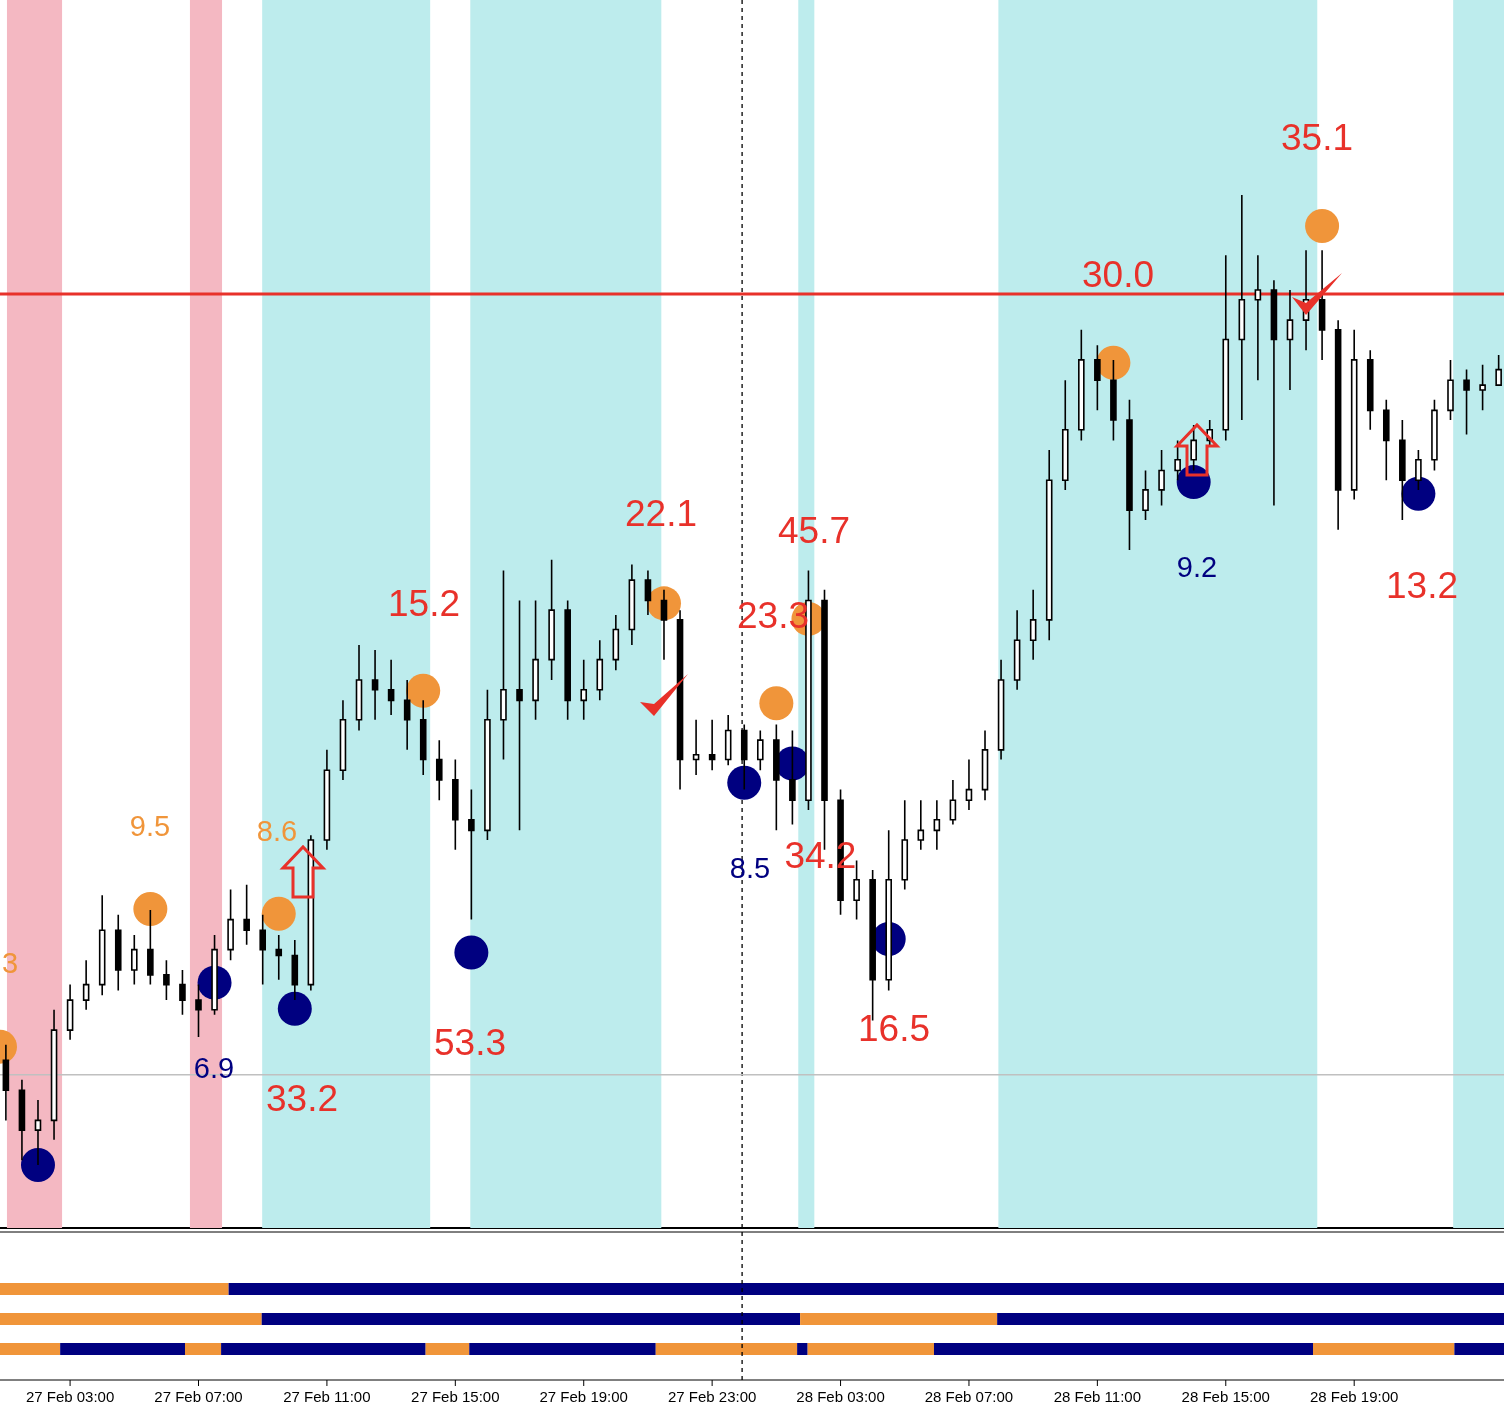 Image resolution: width=1504 pixels, height=1420 pixels. What do you see at coordinates (840, 1396) in the screenshot?
I see `x-tick-label: 28 Feb 03:00` at bounding box center [840, 1396].